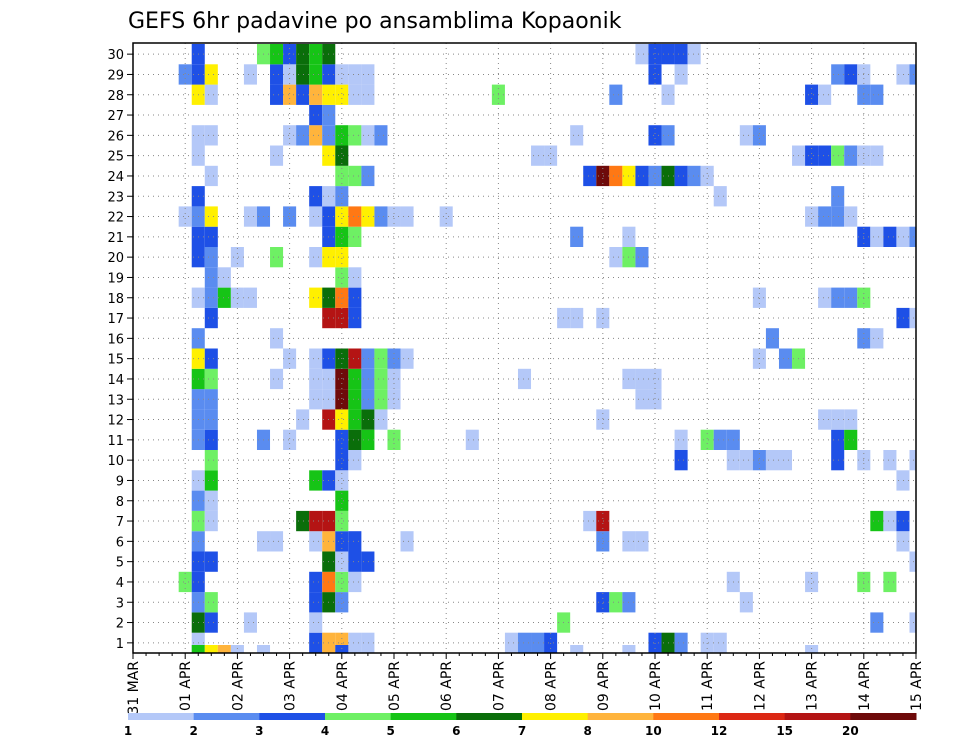  I want to click on legend-label: 15, so click(784, 731).